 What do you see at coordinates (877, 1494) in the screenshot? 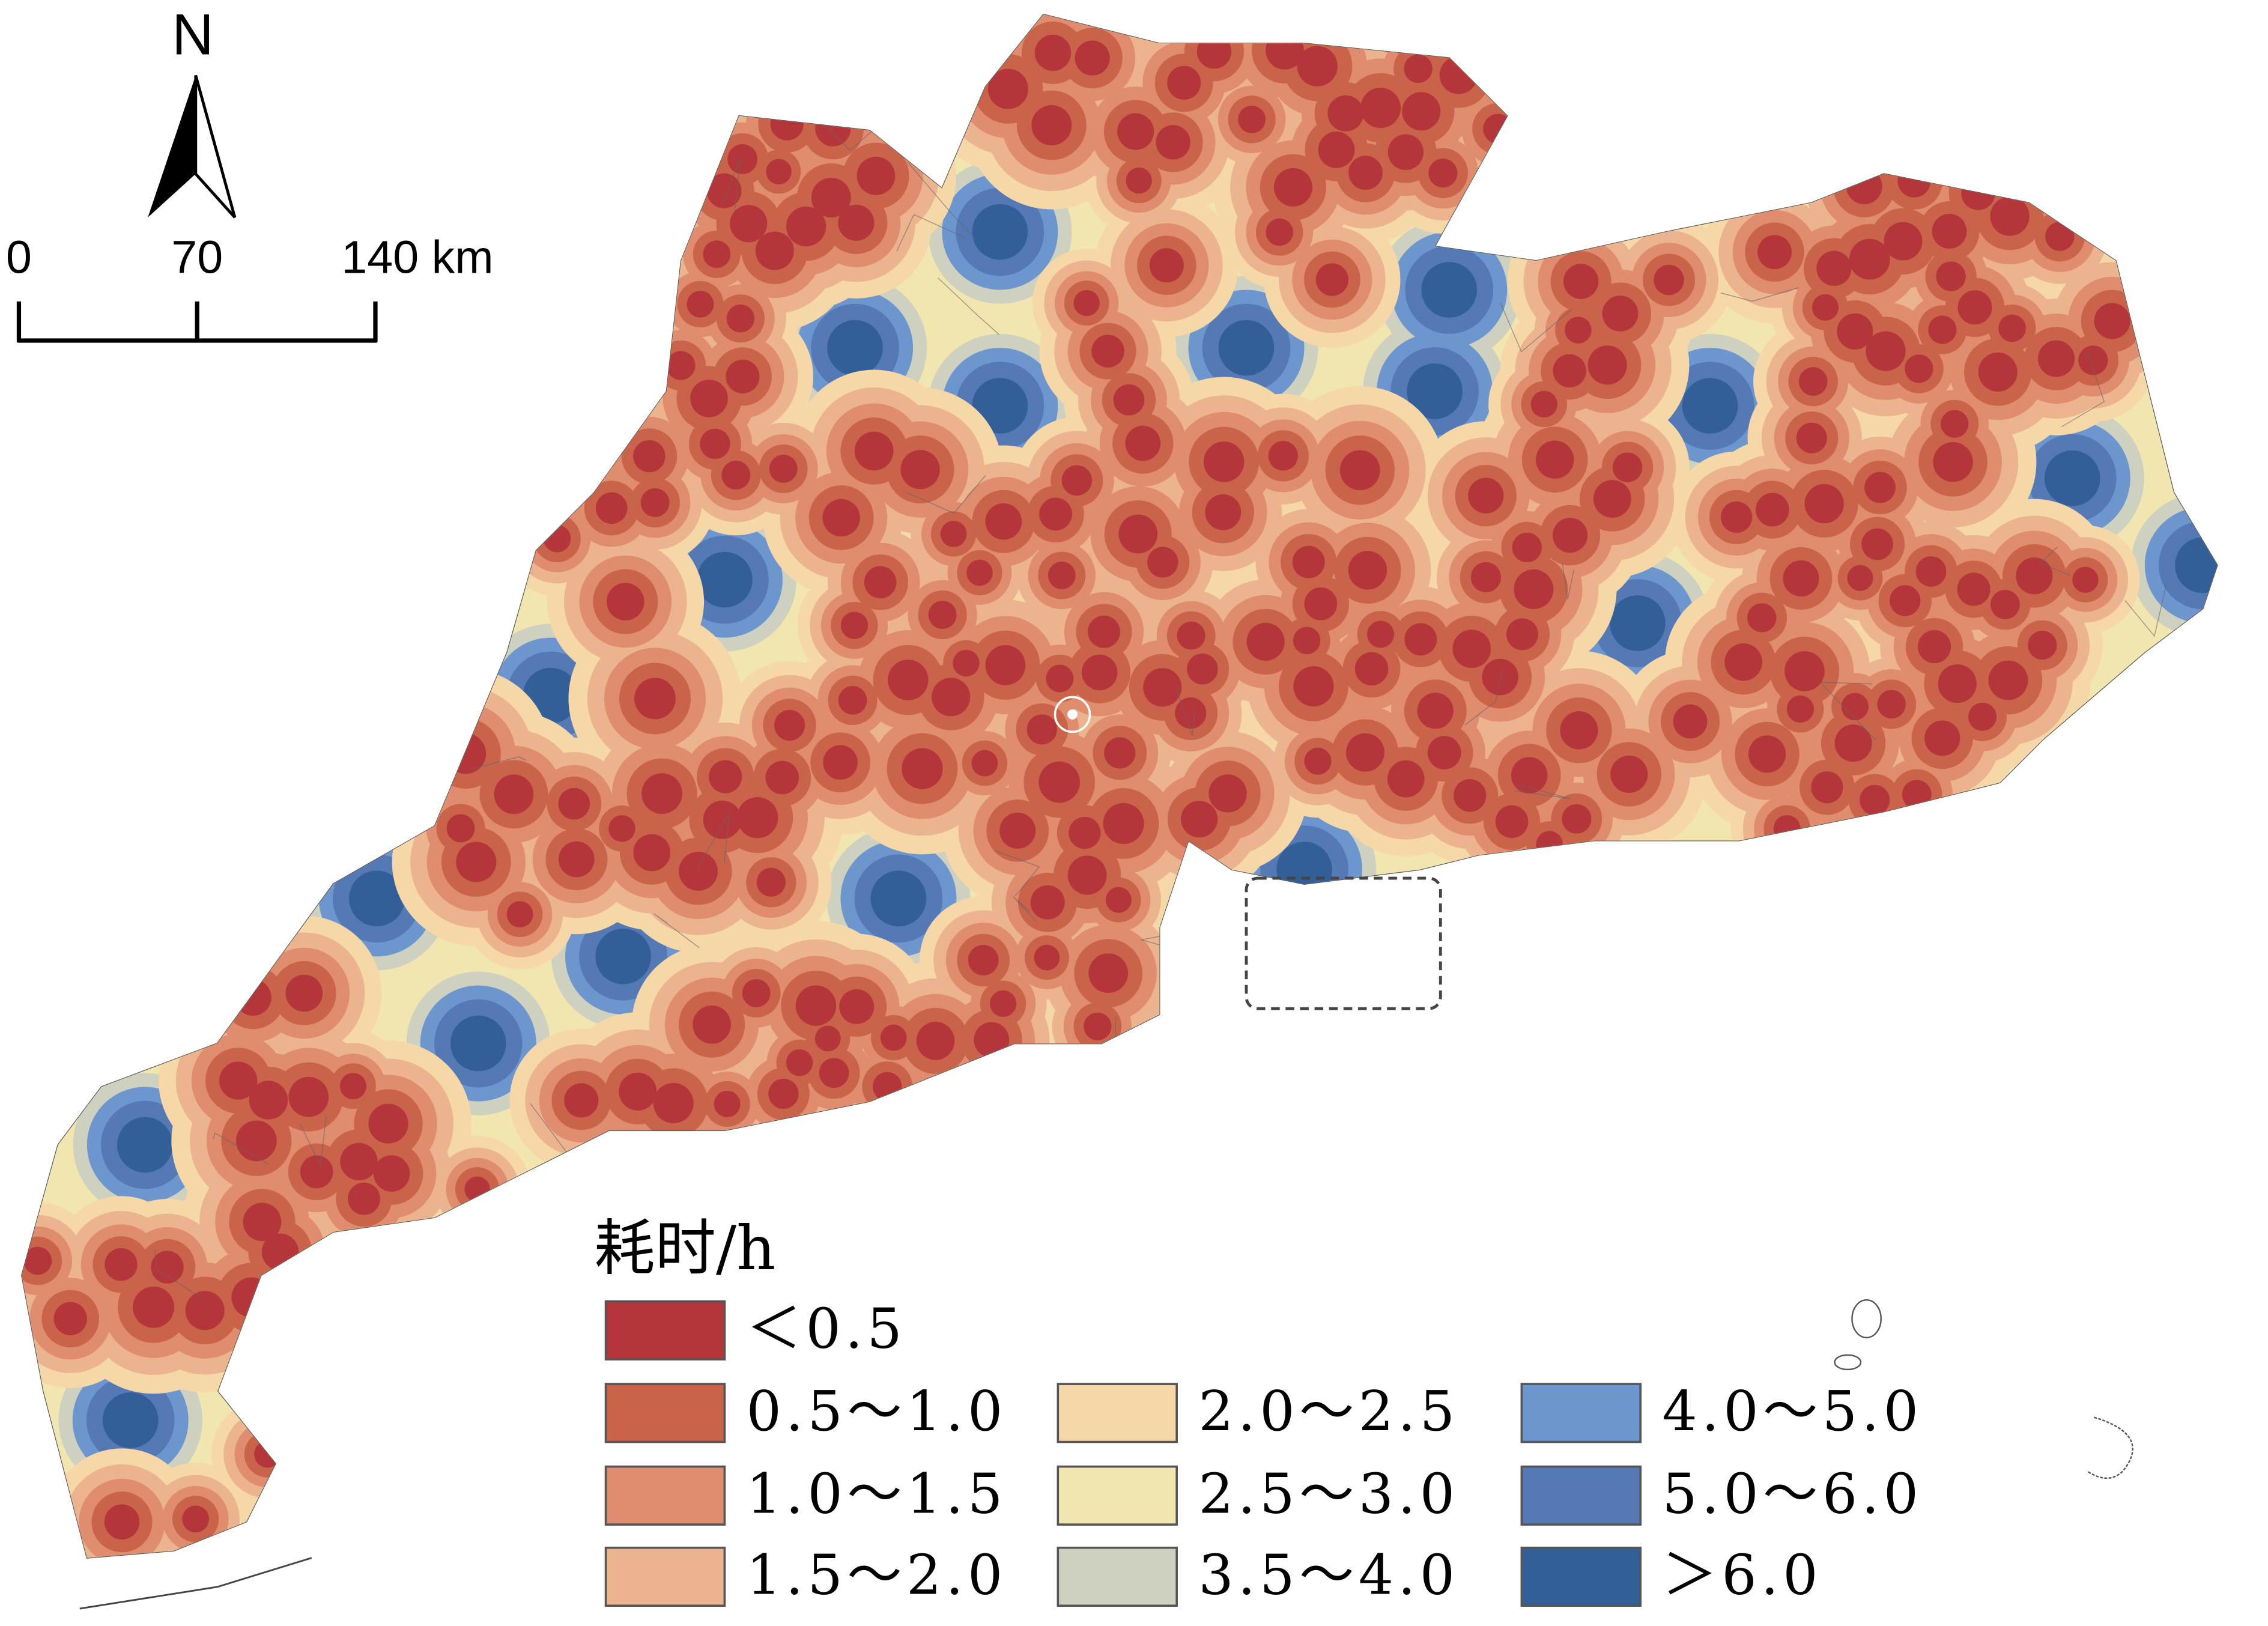
I see `legend-label: 1.0～1.5` at bounding box center [877, 1494].